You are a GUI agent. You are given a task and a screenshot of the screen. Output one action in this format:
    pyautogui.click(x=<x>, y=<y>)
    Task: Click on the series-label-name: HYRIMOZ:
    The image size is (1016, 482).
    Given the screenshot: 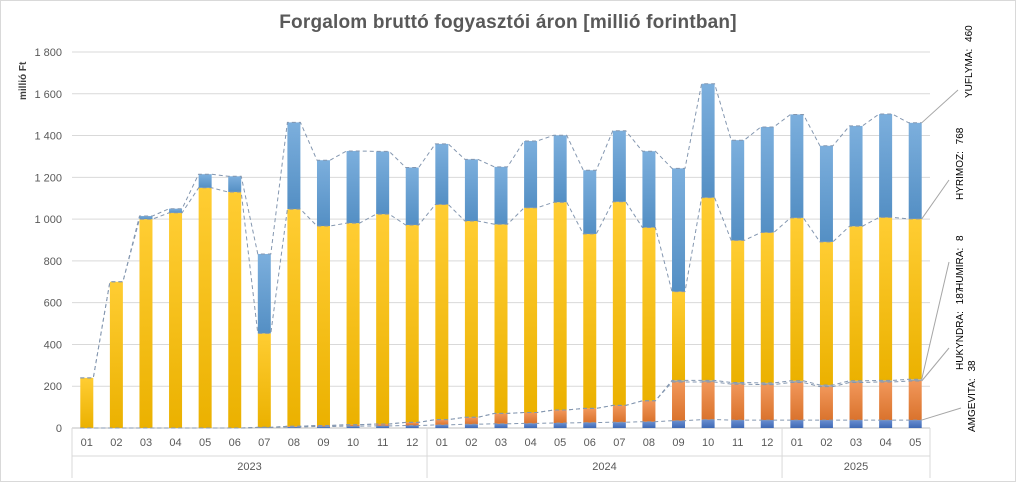 What is the action you would take?
    pyautogui.click(x=960, y=175)
    